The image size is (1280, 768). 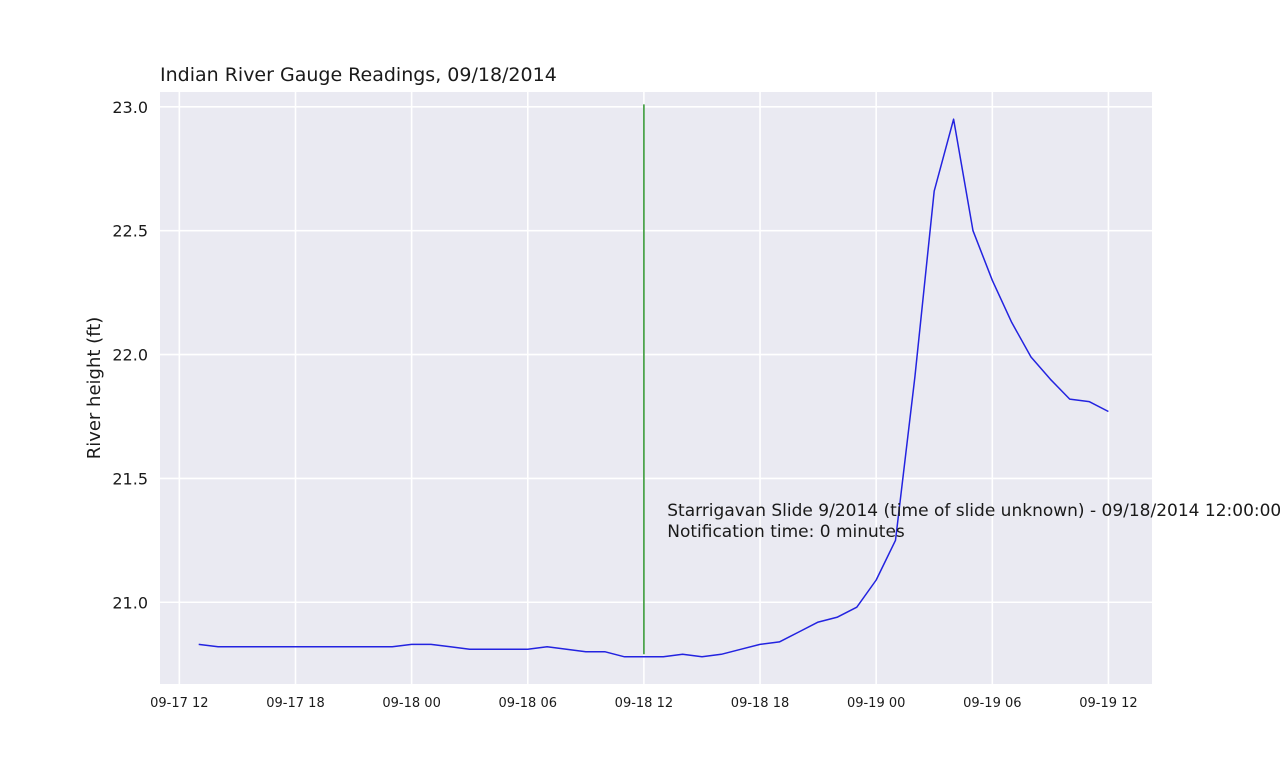 What do you see at coordinates (876, 703) in the screenshot?
I see `x-tick-label: 09-19 00` at bounding box center [876, 703].